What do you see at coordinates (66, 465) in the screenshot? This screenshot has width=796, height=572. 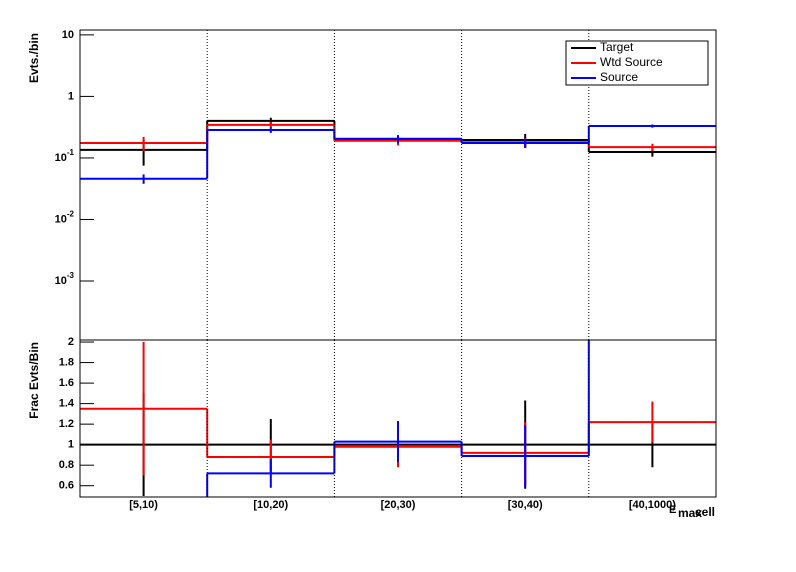 I see `y-tick-label: 0.8` at bounding box center [66, 465].